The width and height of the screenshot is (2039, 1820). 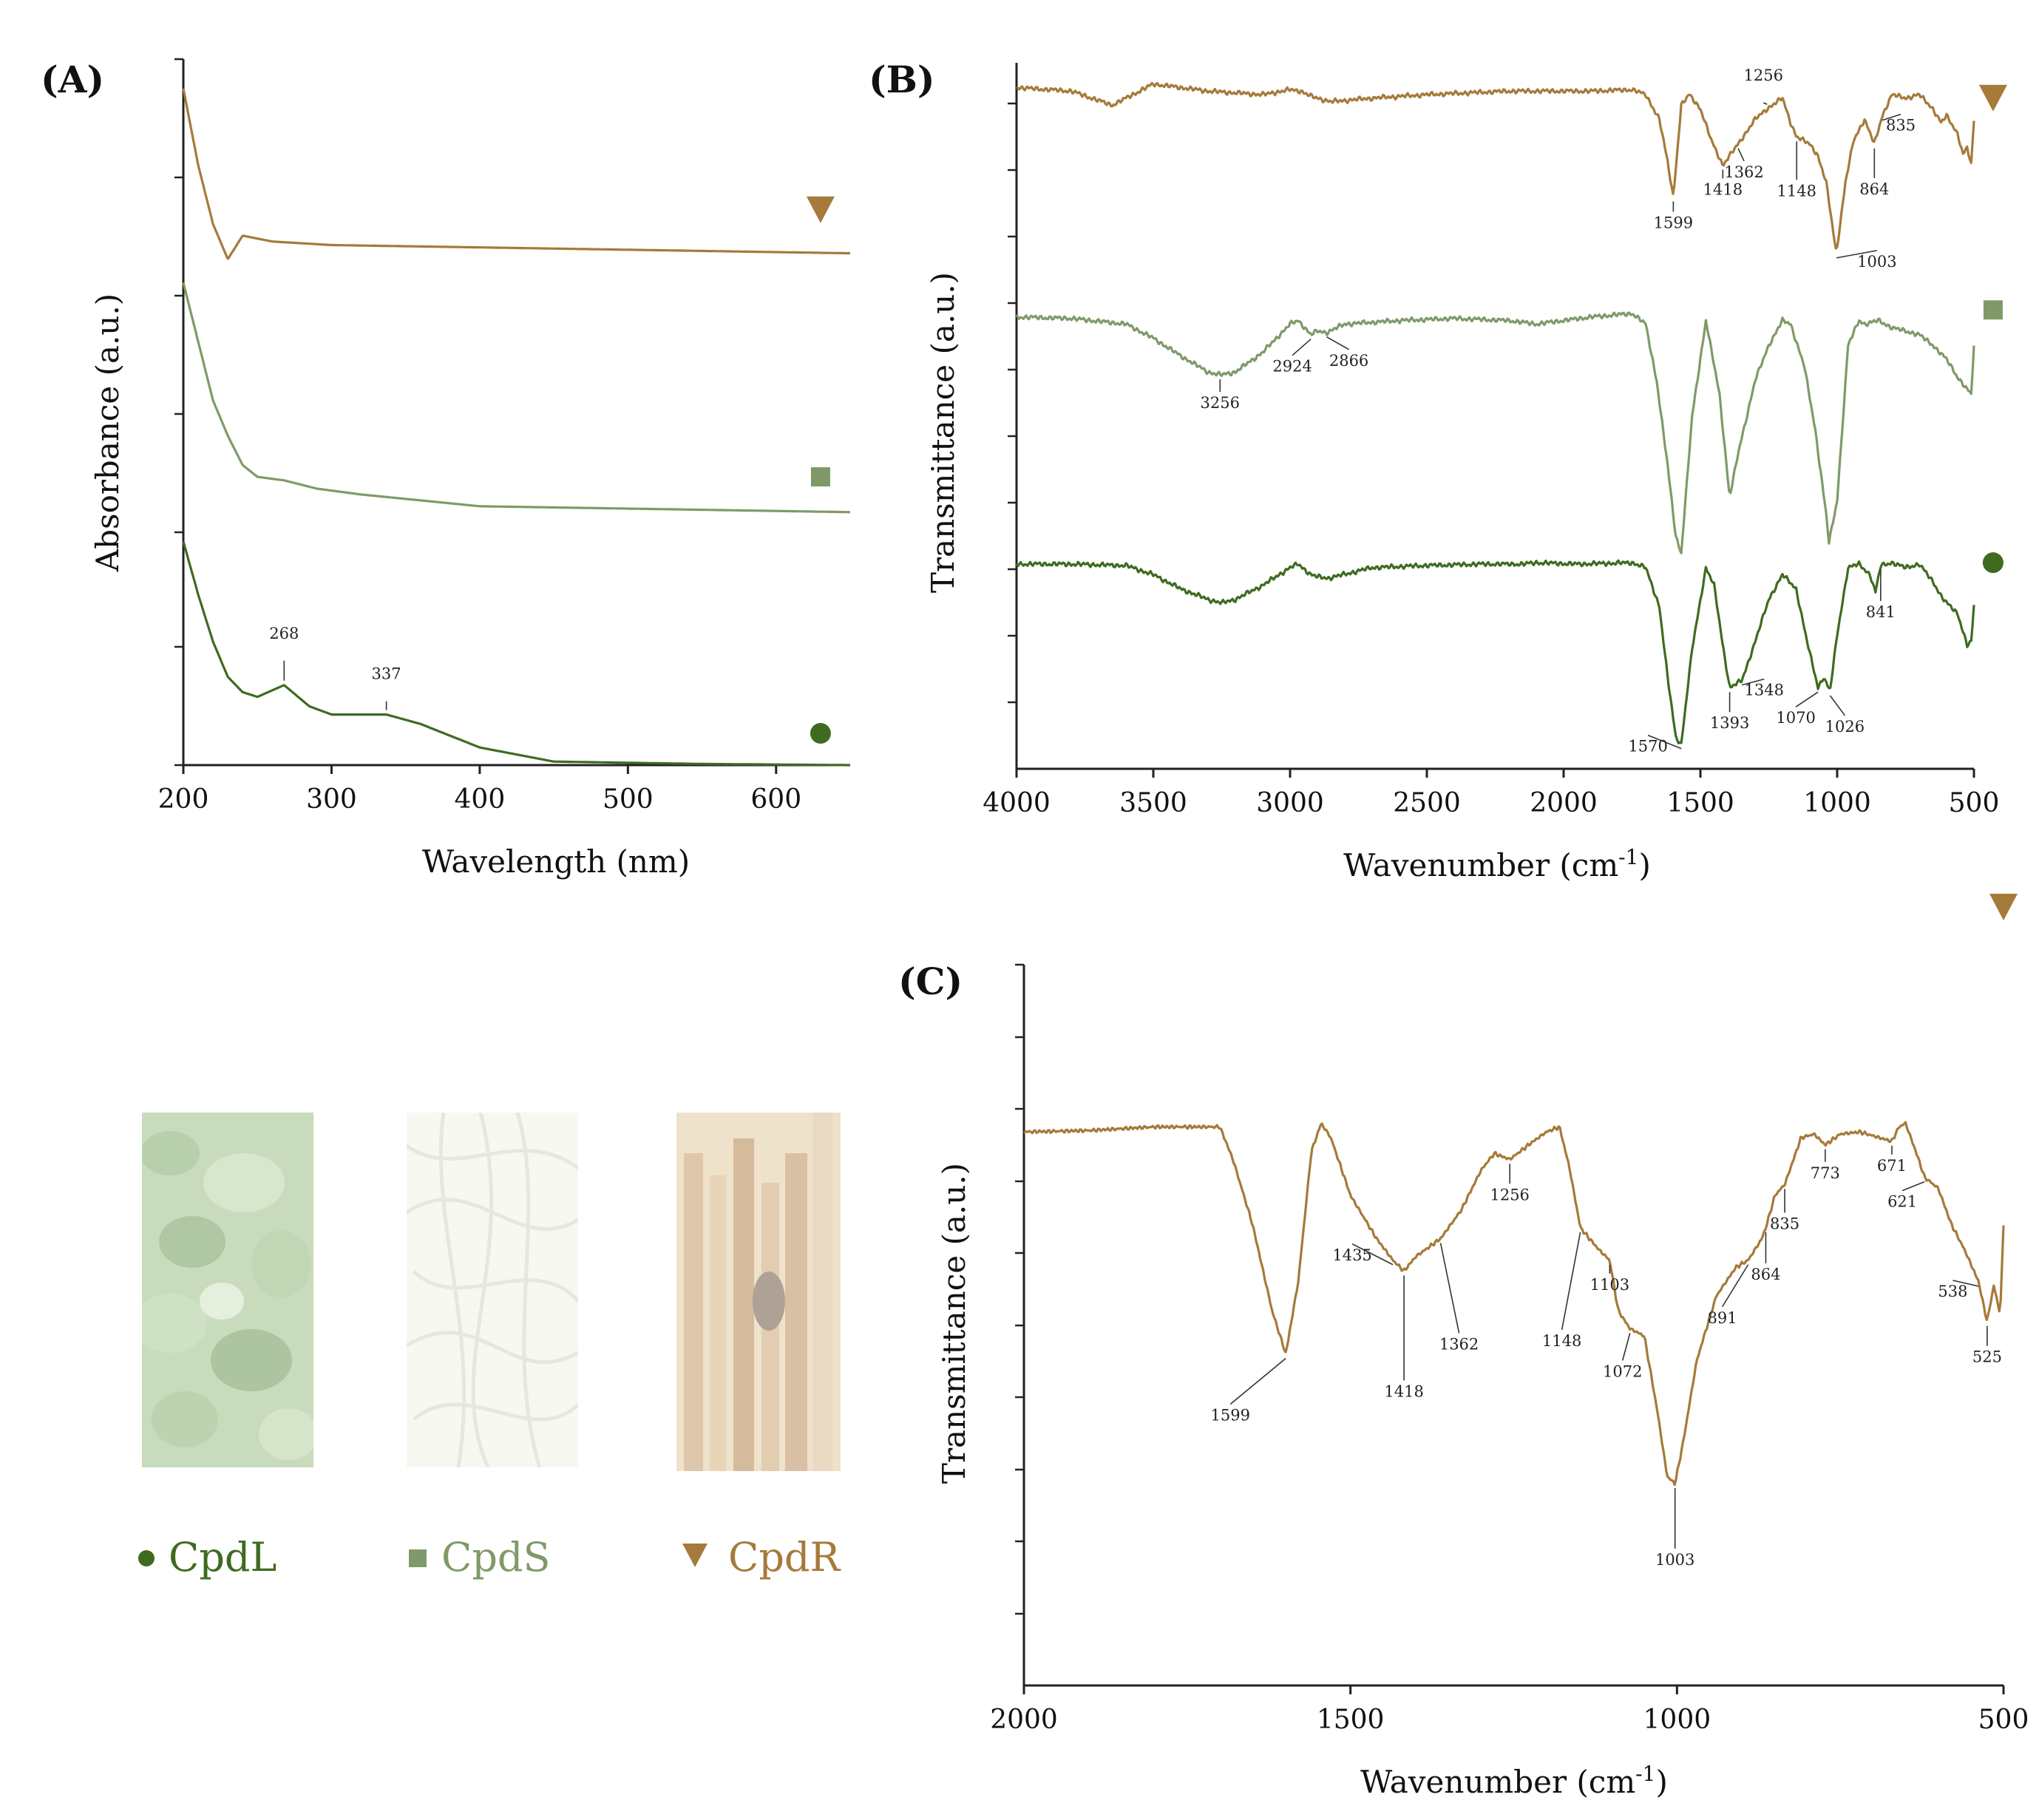 What do you see at coordinates (184, 800) in the screenshot?
I see `x-tick-label: 200` at bounding box center [184, 800].